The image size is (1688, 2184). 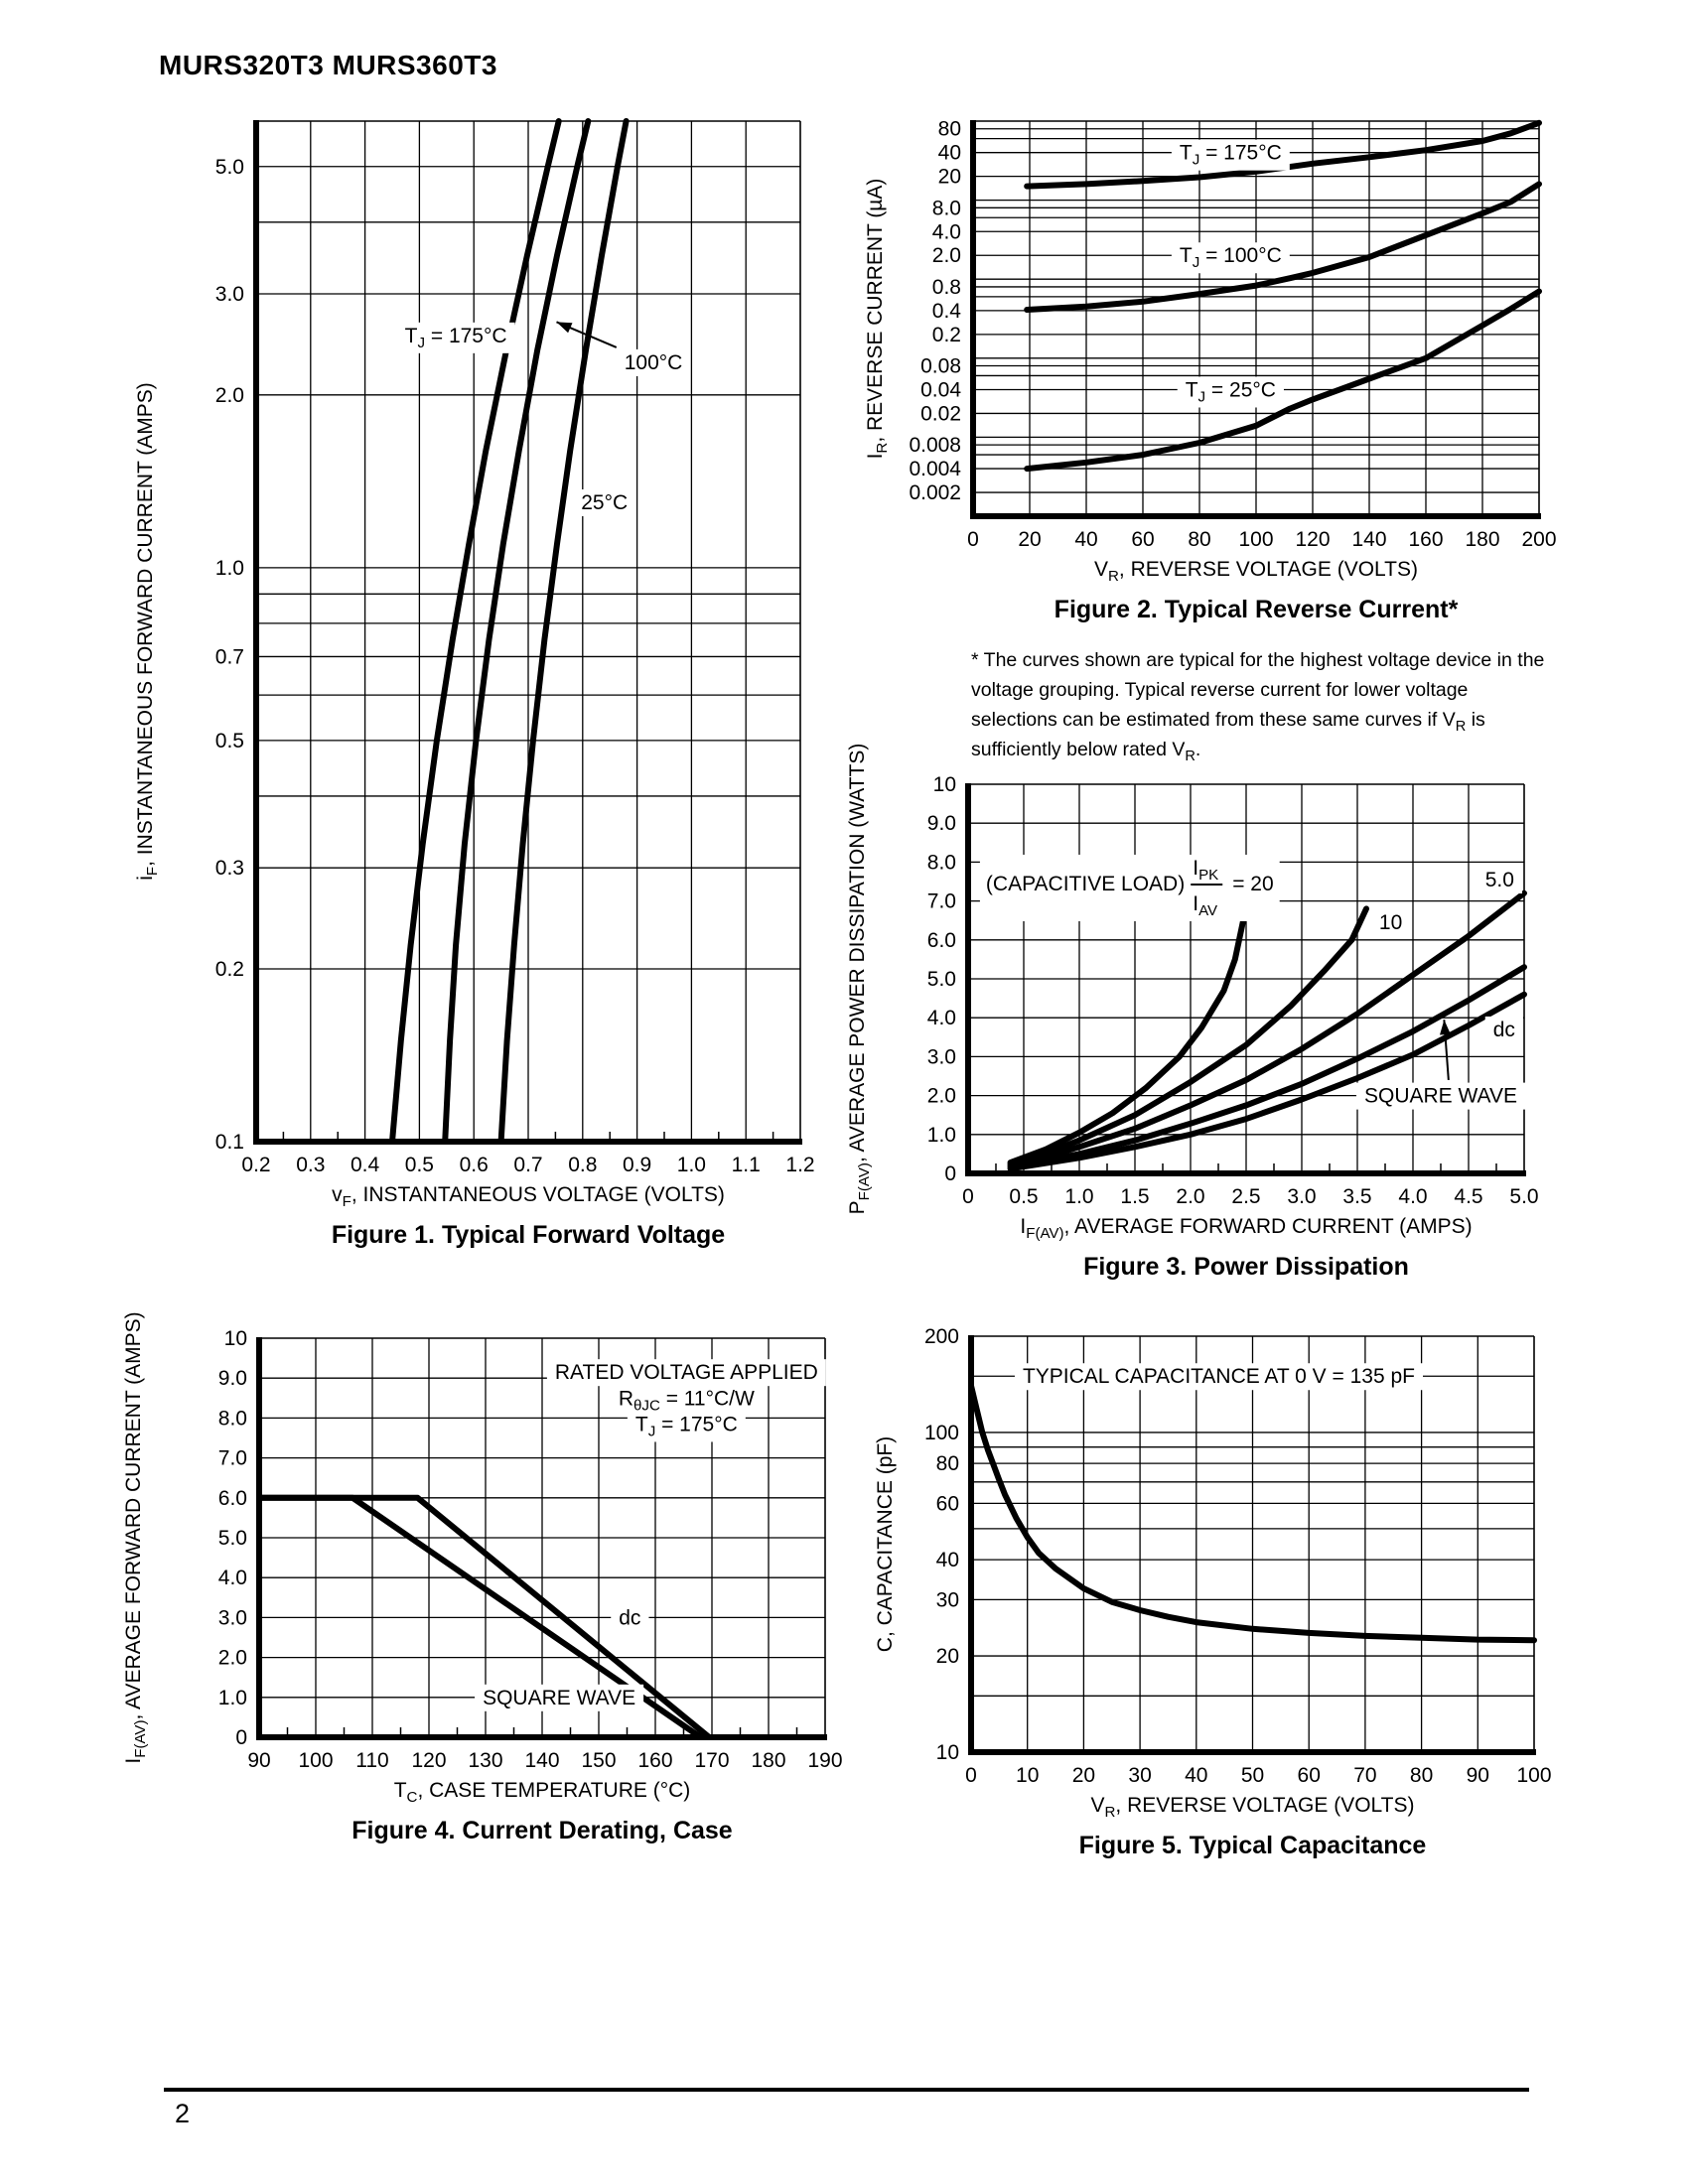 I want to click on svg-text: 190, so click(x=824, y=1760).